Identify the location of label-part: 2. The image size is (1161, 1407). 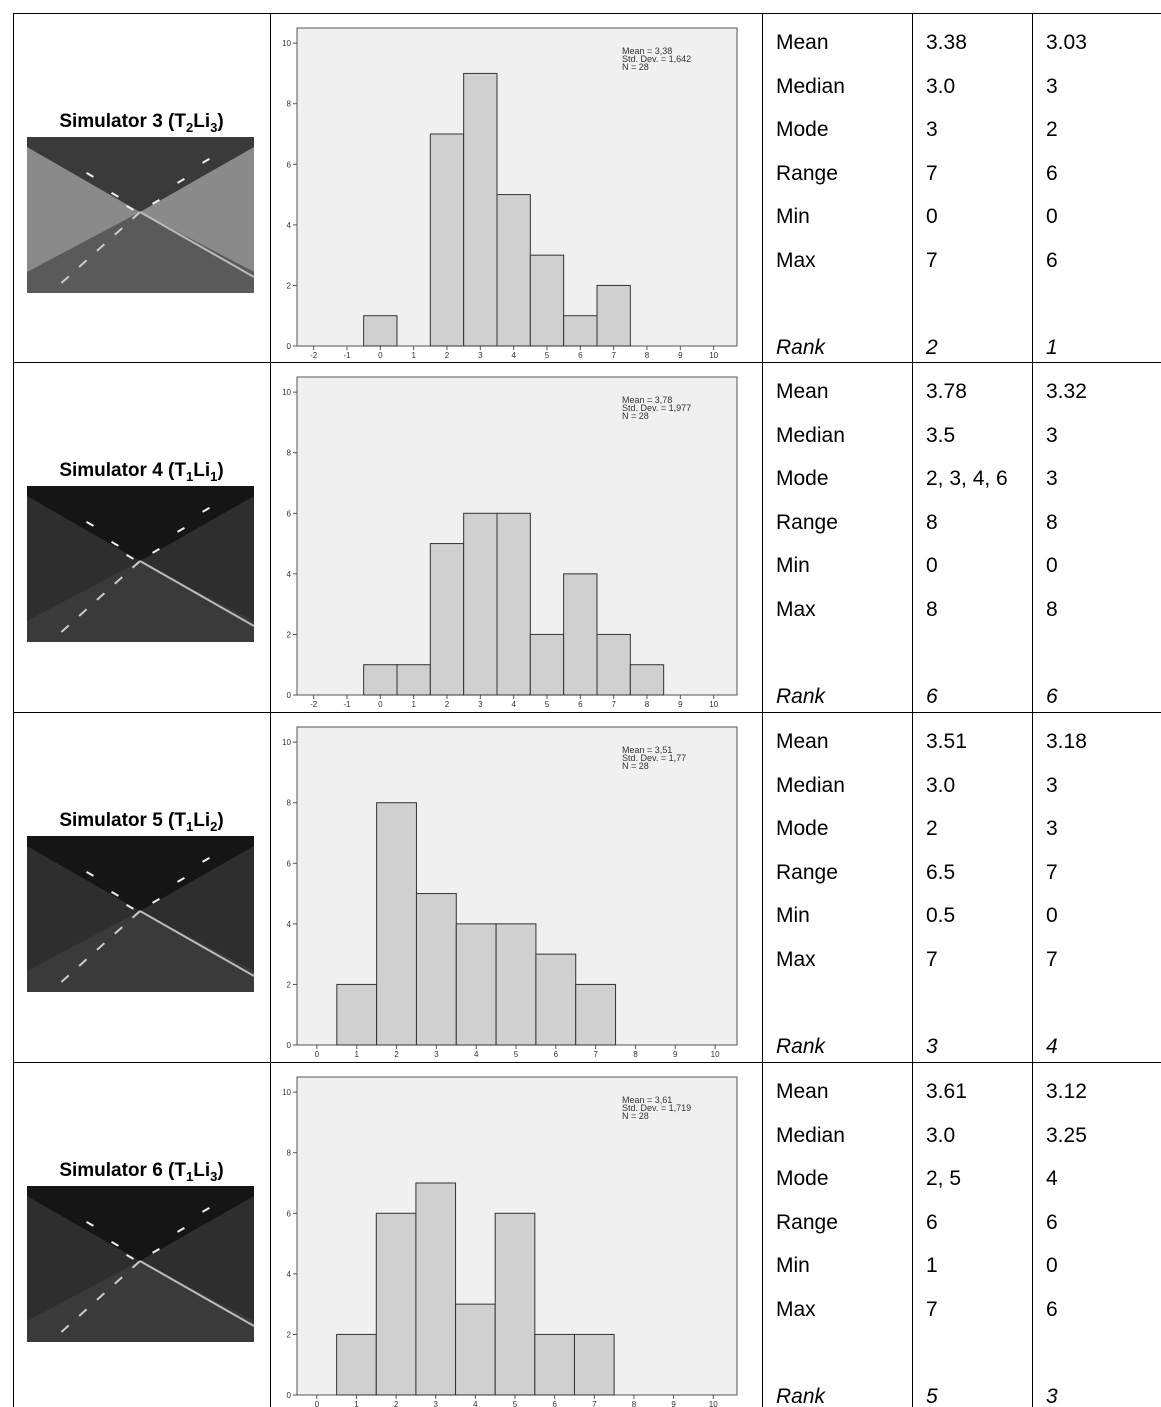
(214, 826).